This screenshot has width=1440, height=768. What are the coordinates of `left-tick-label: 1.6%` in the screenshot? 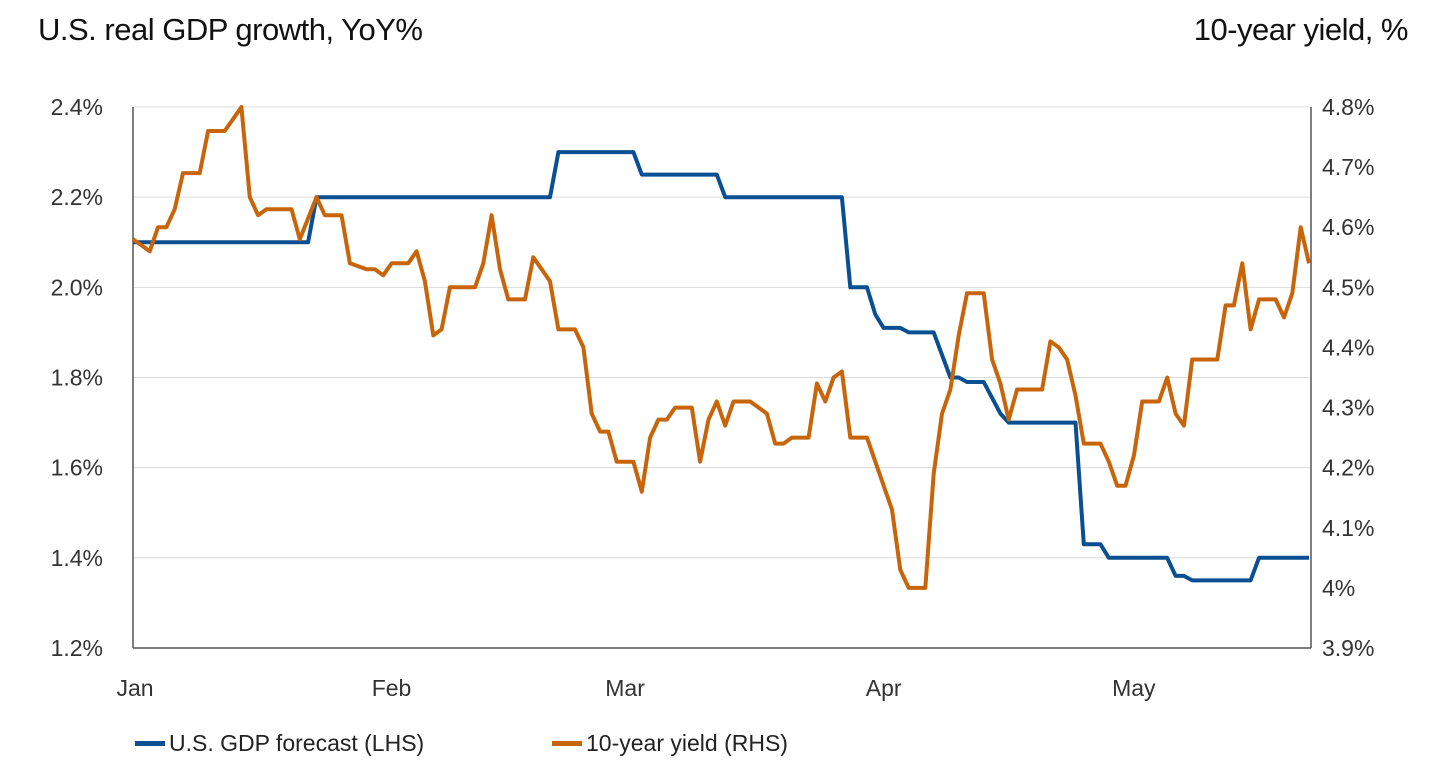 It's located at (77, 468).